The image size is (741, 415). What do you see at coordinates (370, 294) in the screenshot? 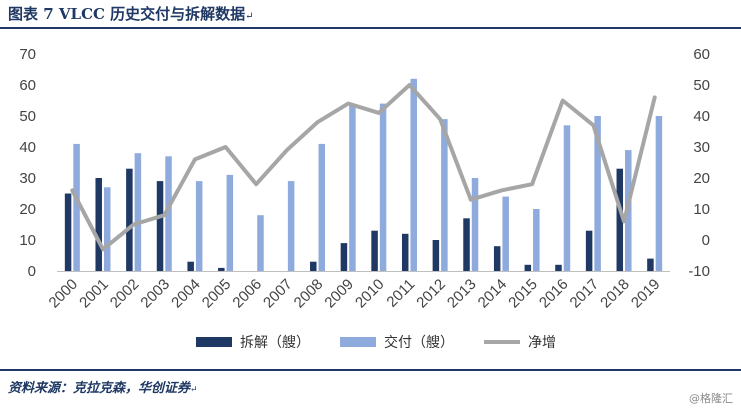
I see `x-tick-label: 2010` at bounding box center [370, 294].